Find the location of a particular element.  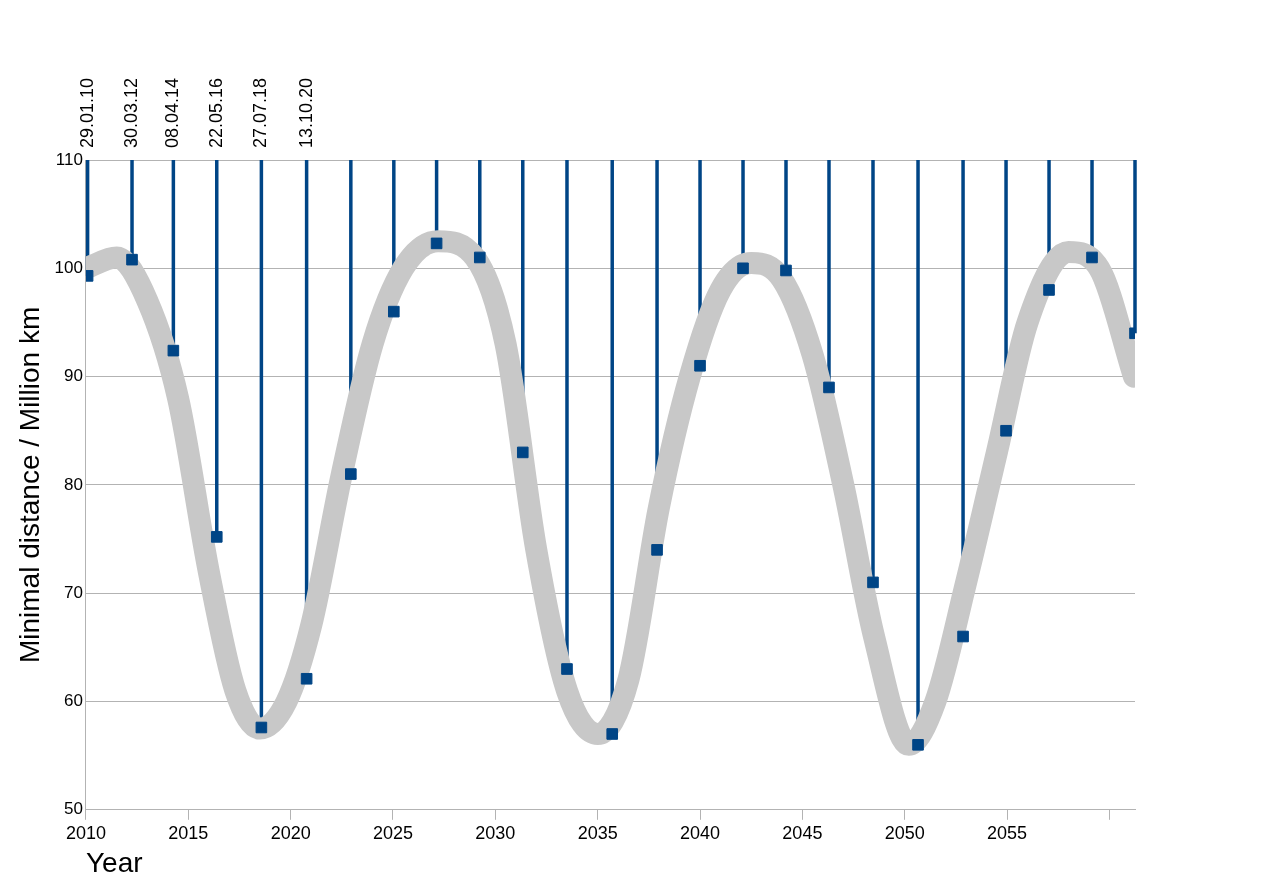

x-tick-label: 2030 is located at coordinates (495, 832).